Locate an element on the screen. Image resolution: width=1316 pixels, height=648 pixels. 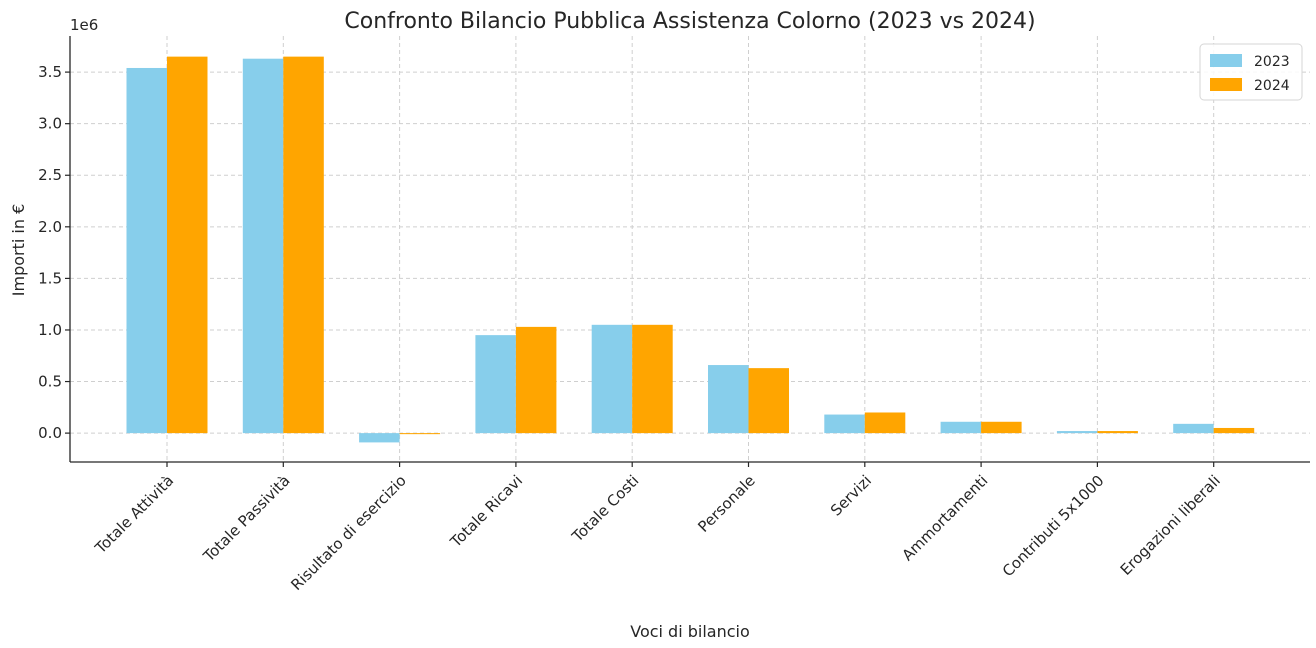
x-tick-label: Totale Passività is located at coordinates (246, 519).